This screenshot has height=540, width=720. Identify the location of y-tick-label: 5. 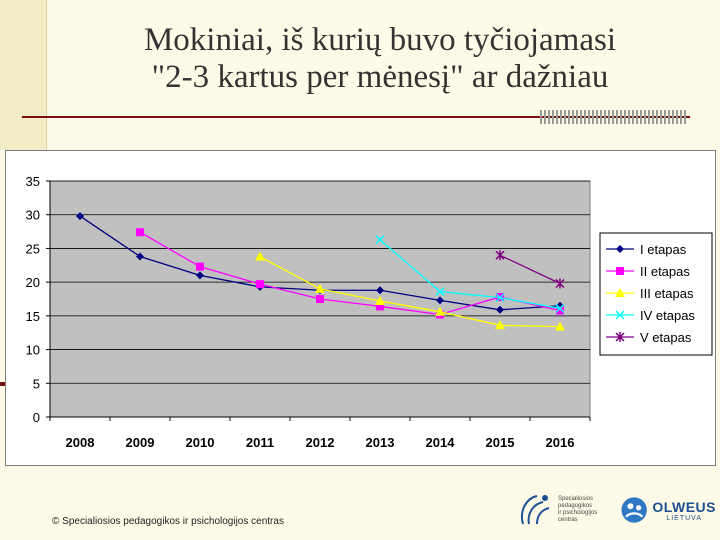
(36, 383).